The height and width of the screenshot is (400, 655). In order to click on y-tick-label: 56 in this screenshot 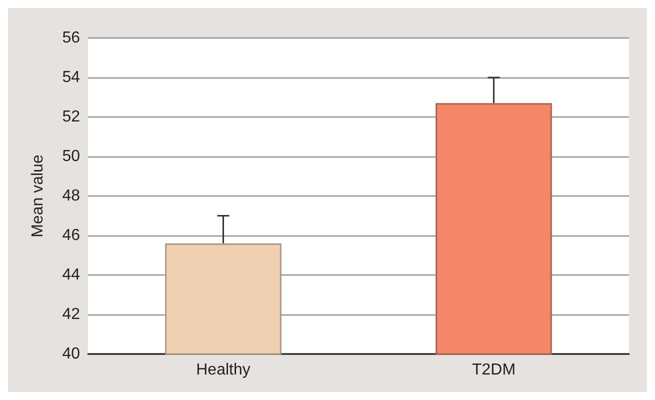, I will do `click(71, 38)`.